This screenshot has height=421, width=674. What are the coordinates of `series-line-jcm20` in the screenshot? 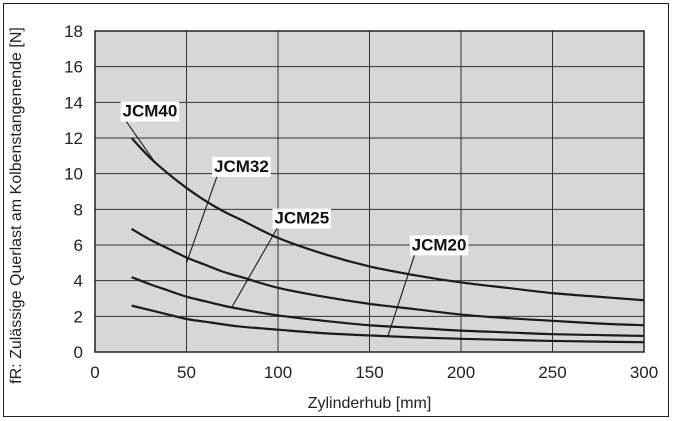 It's located at (388, 324).